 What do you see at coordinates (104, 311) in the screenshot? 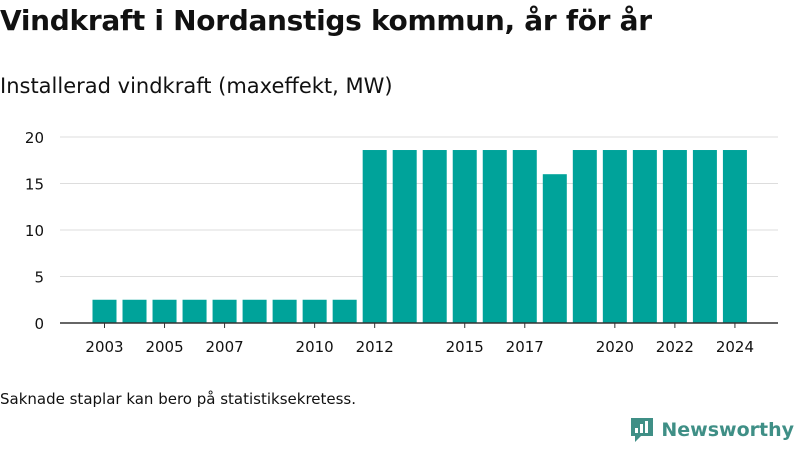
I see `bar-2003` at bounding box center [104, 311].